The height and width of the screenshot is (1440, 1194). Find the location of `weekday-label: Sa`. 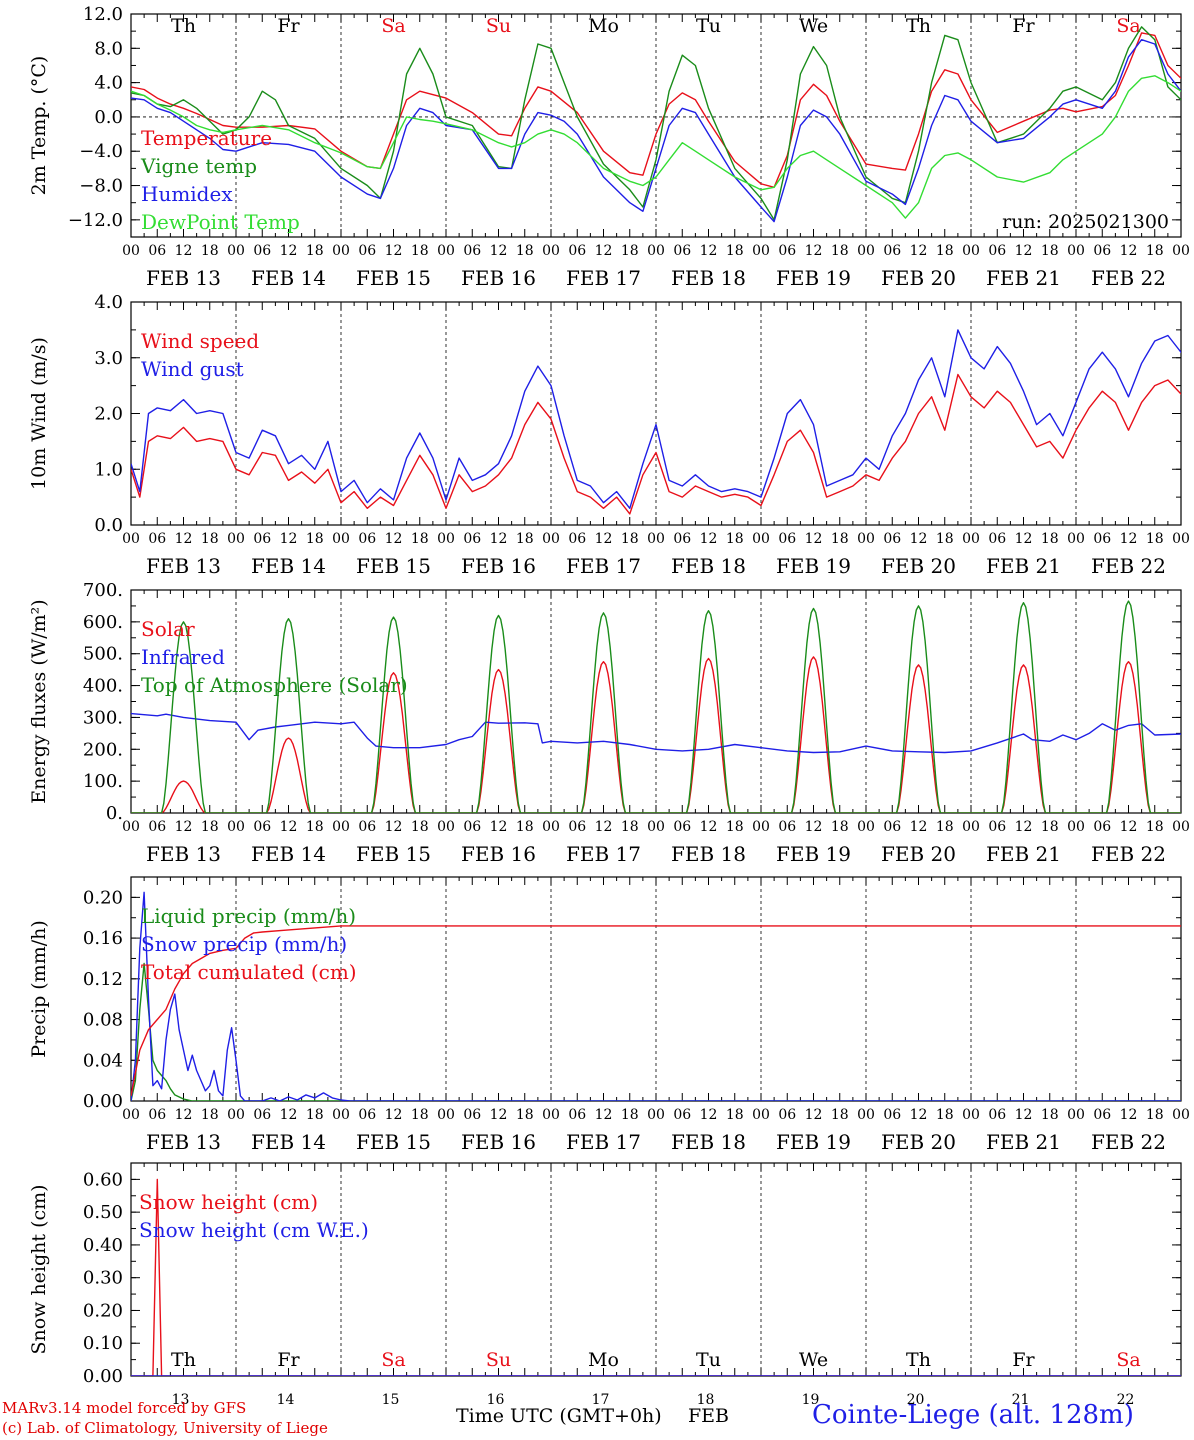

weekday-label: Sa is located at coordinates (393, 1360).